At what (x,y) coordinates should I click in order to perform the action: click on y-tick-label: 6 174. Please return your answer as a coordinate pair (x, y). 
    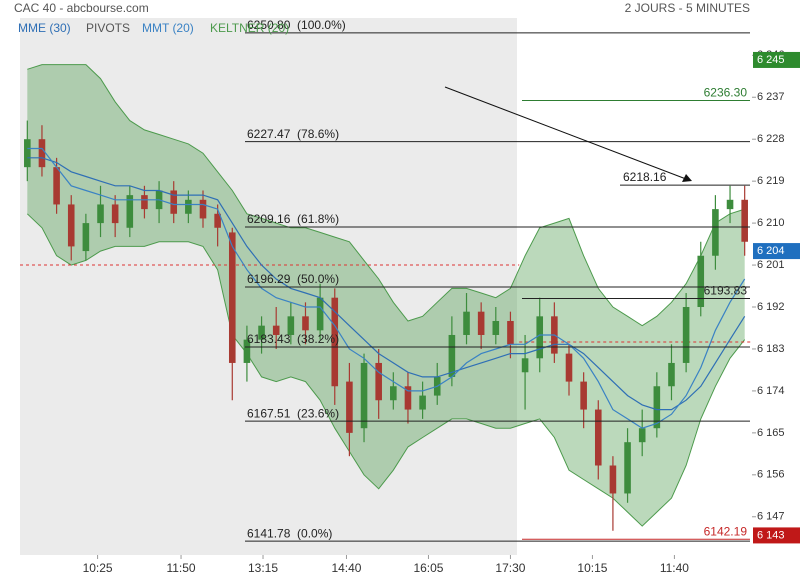
    Looking at the image, I should click on (771, 391).